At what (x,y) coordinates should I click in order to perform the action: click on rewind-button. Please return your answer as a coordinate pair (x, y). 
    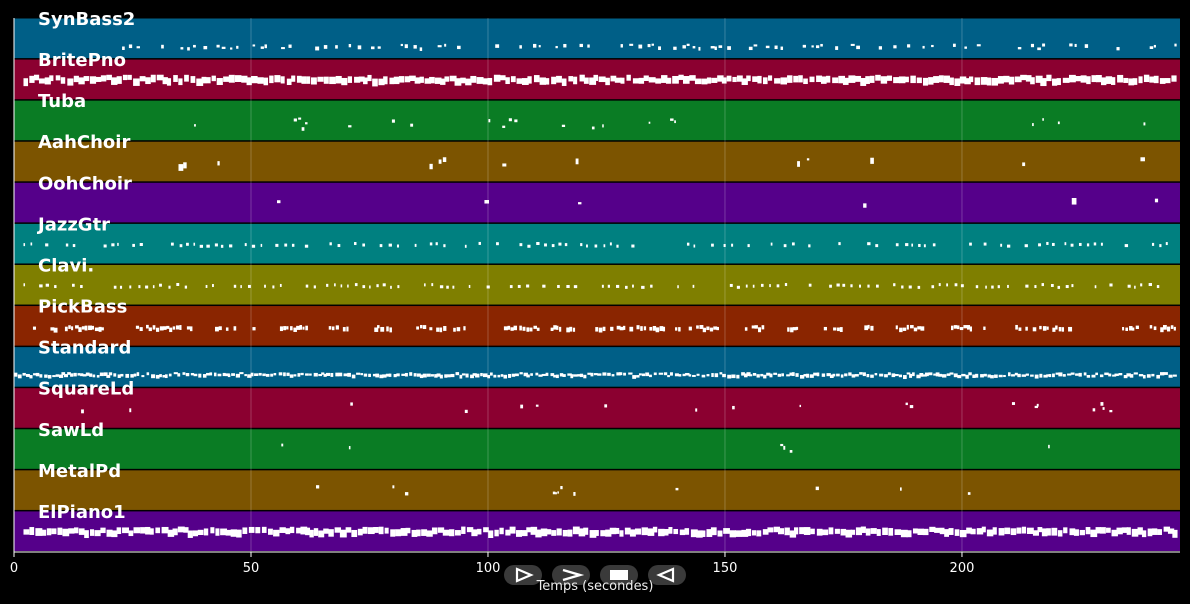
    Looking at the image, I should click on (667, 575).